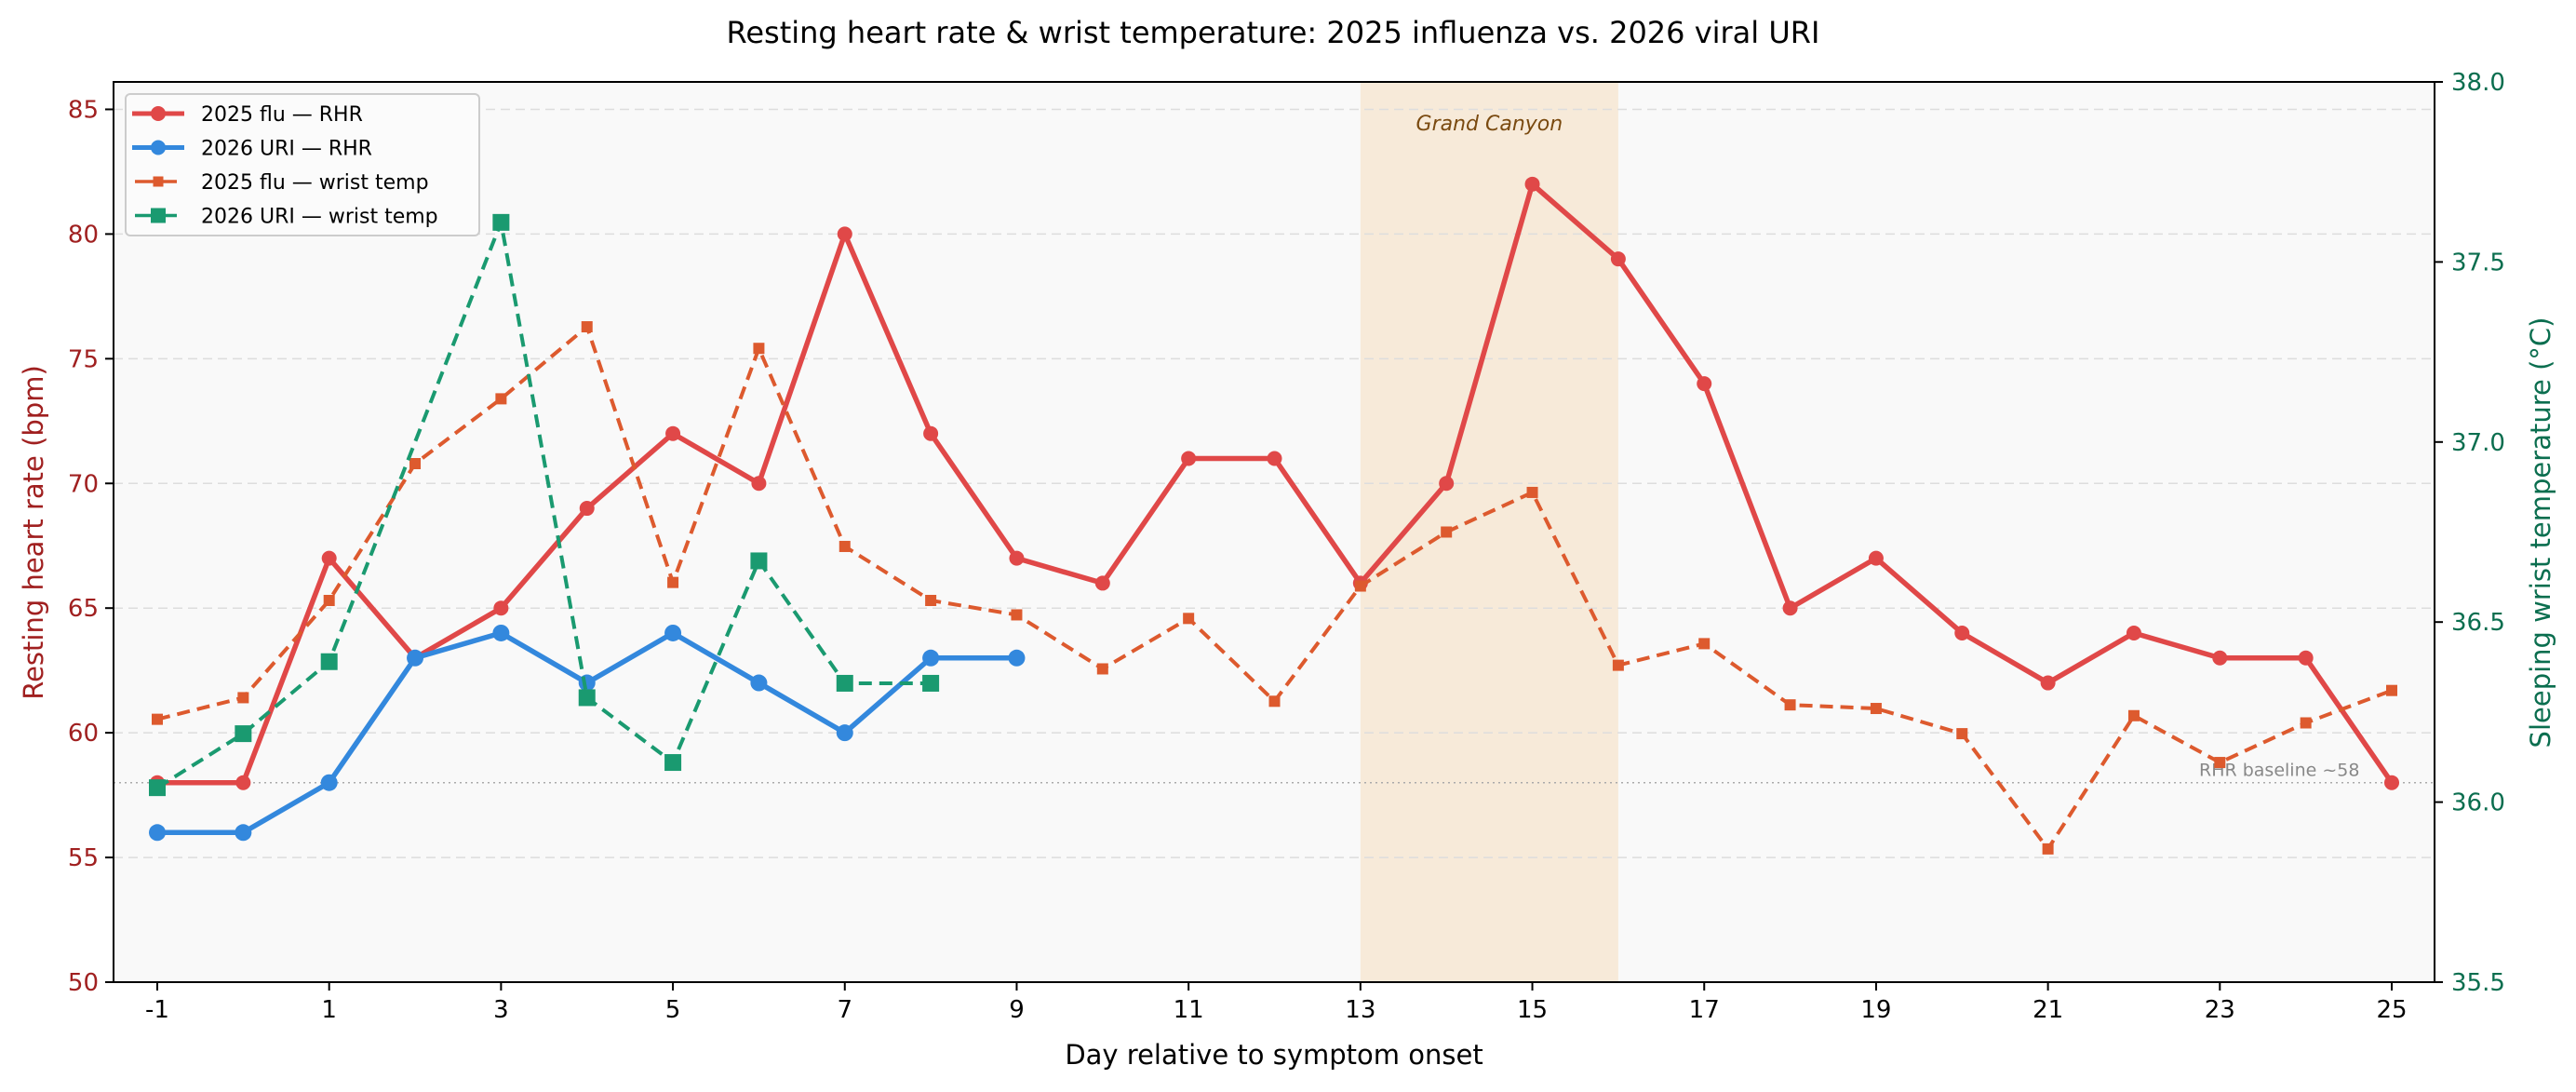 The width and height of the screenshot is (2576, 1092). What do you see at coordinates (1875, 1010) in the screenshot?
I see `x-tick-label: 19` at bounding box center [1875, 1010].